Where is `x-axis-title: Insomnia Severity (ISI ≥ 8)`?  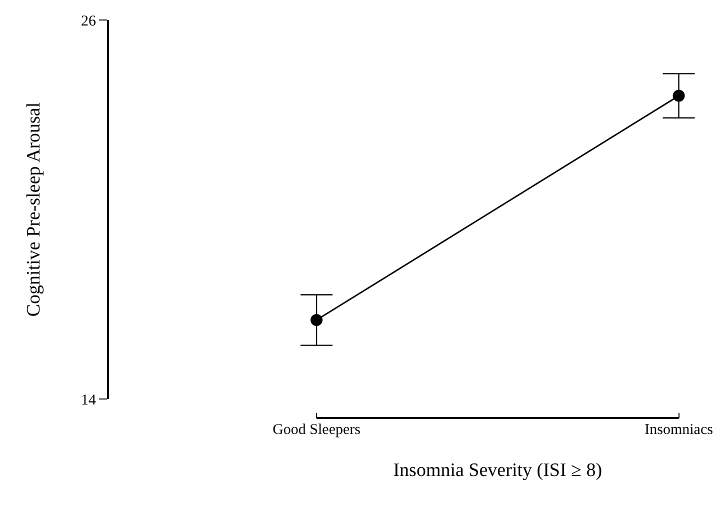 x-axis-title: Insomnia Severity (ISI ≥ 8) is located at coordinates (497, 470).